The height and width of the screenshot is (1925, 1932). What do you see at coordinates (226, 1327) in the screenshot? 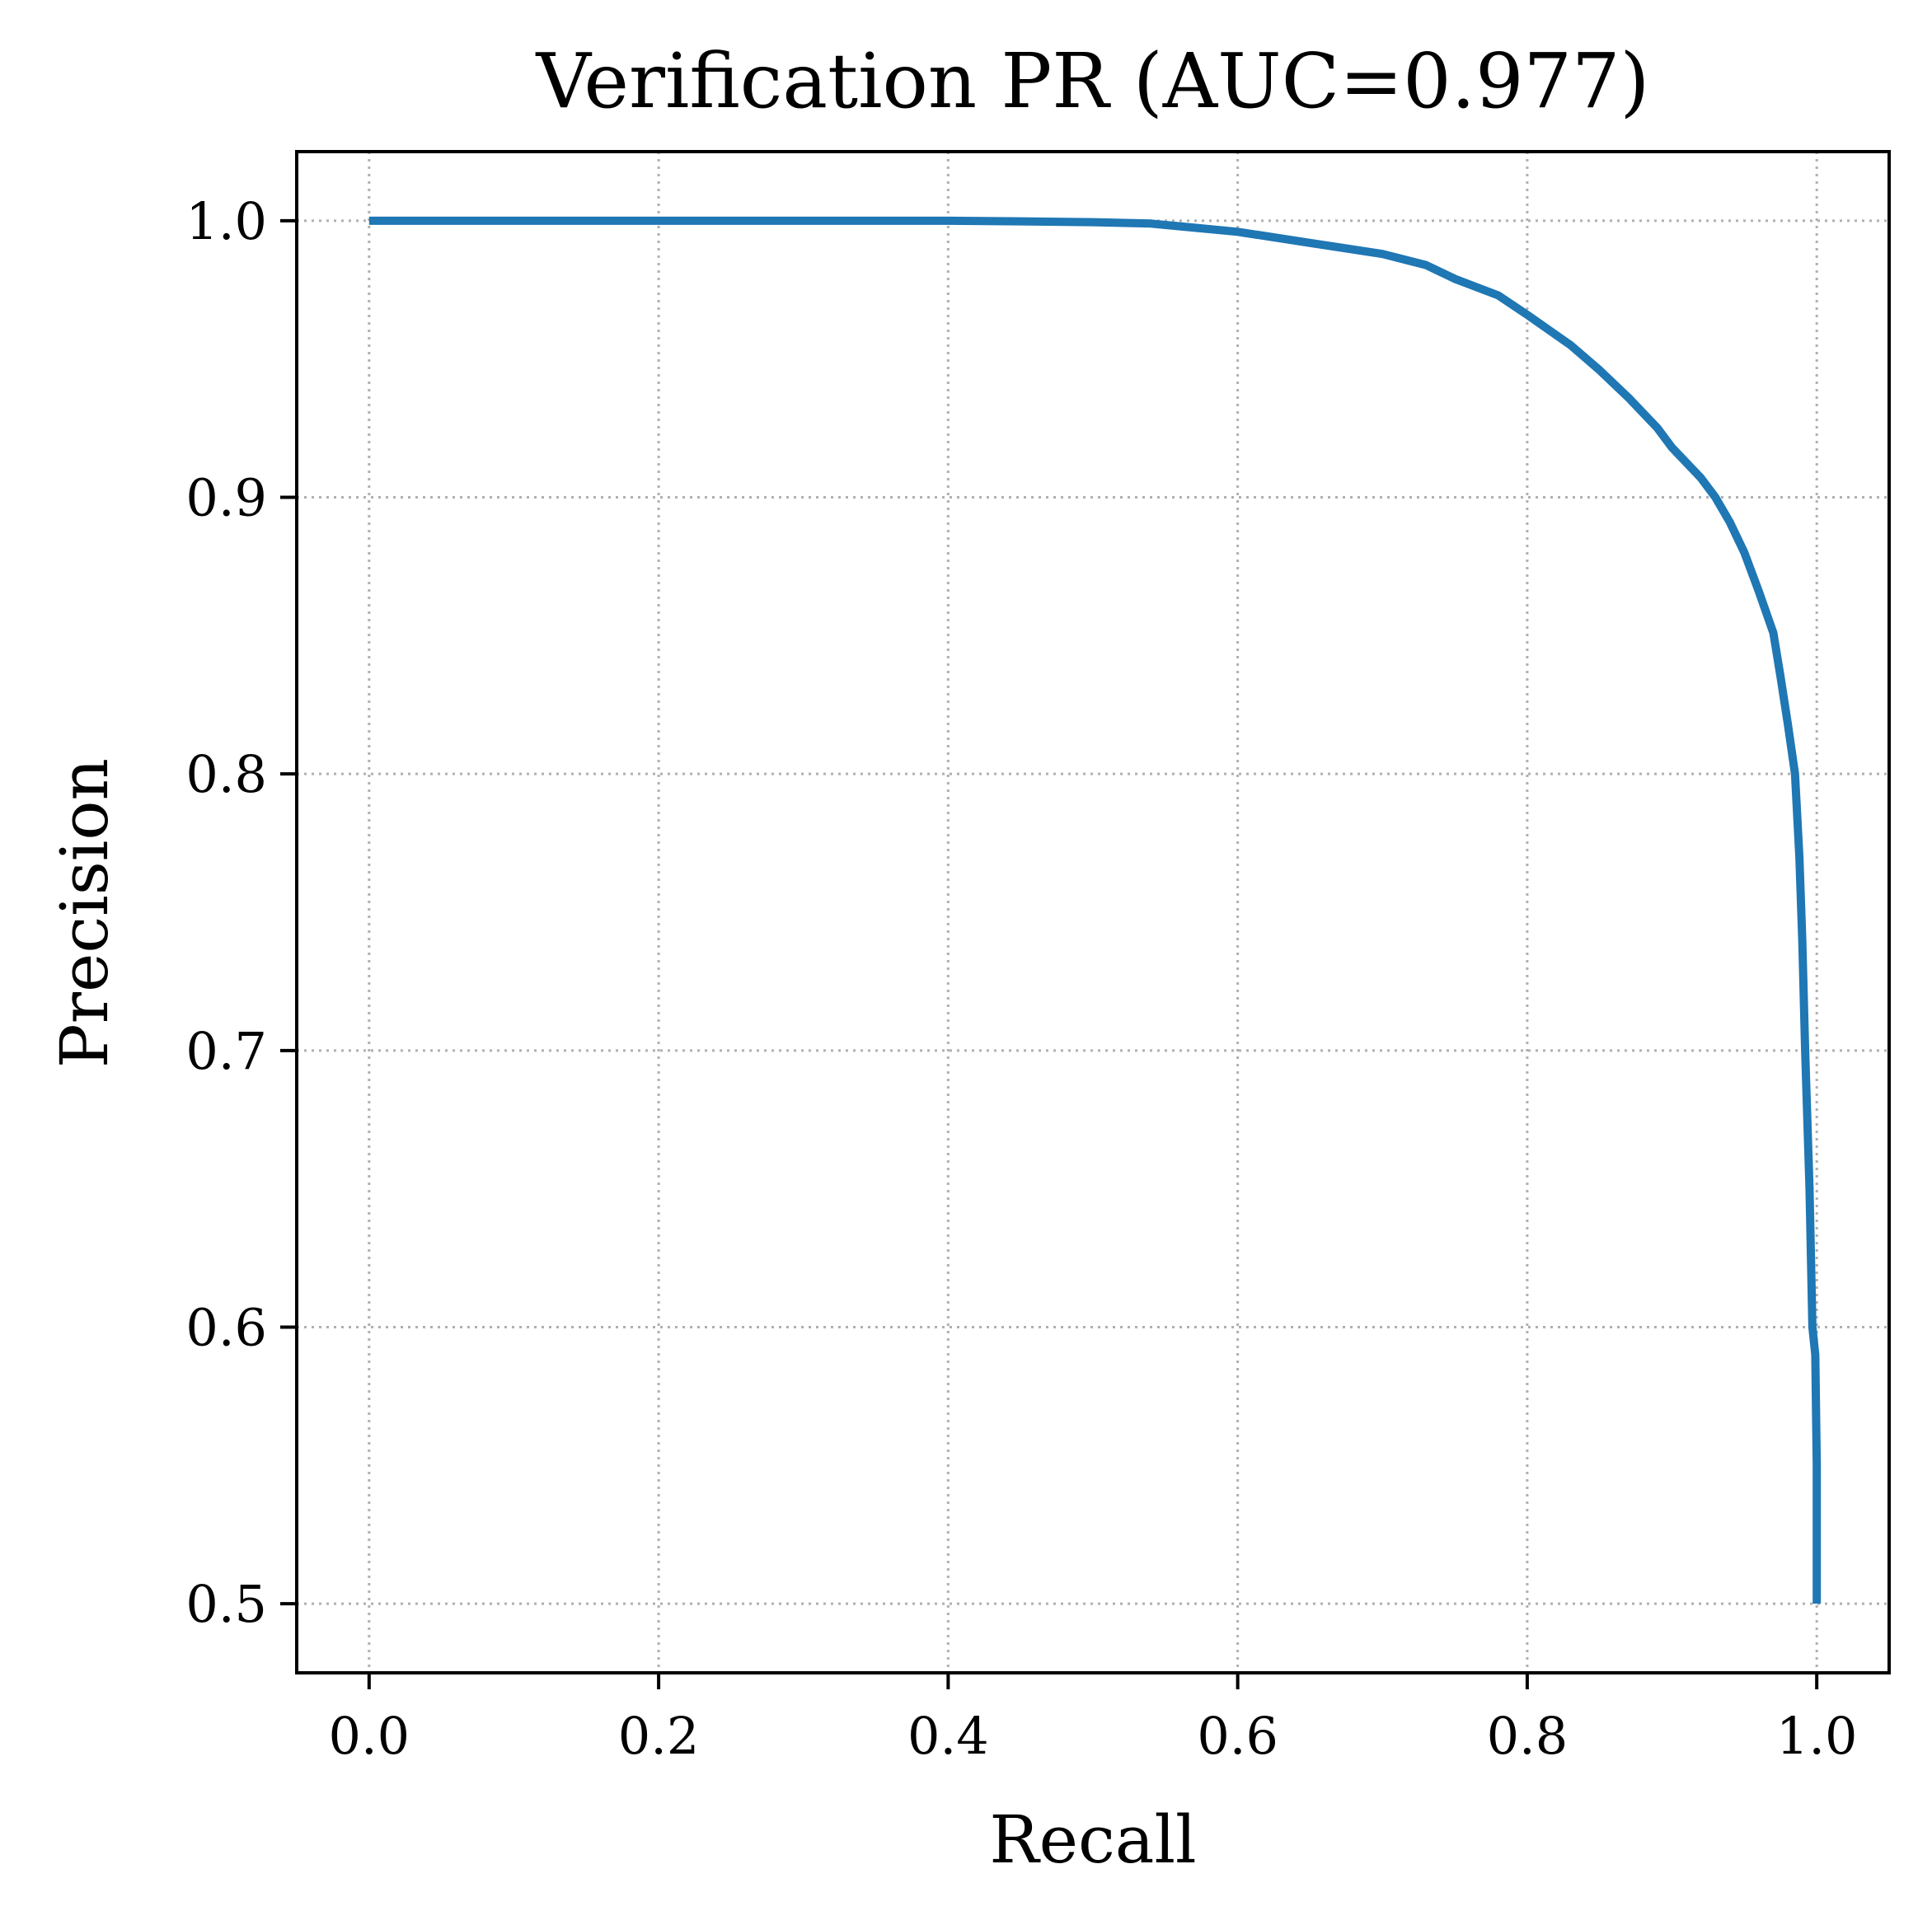
I see `y-tick-label: 0.6` at bounding box center [226, 1327].